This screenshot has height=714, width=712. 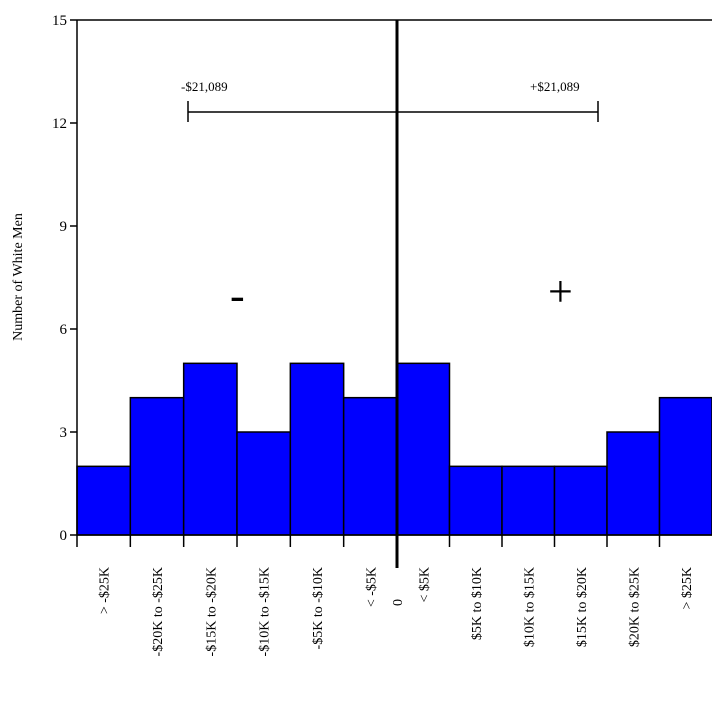 I want to click on y-tick-label-2: 6, so click(x=64, y=330).